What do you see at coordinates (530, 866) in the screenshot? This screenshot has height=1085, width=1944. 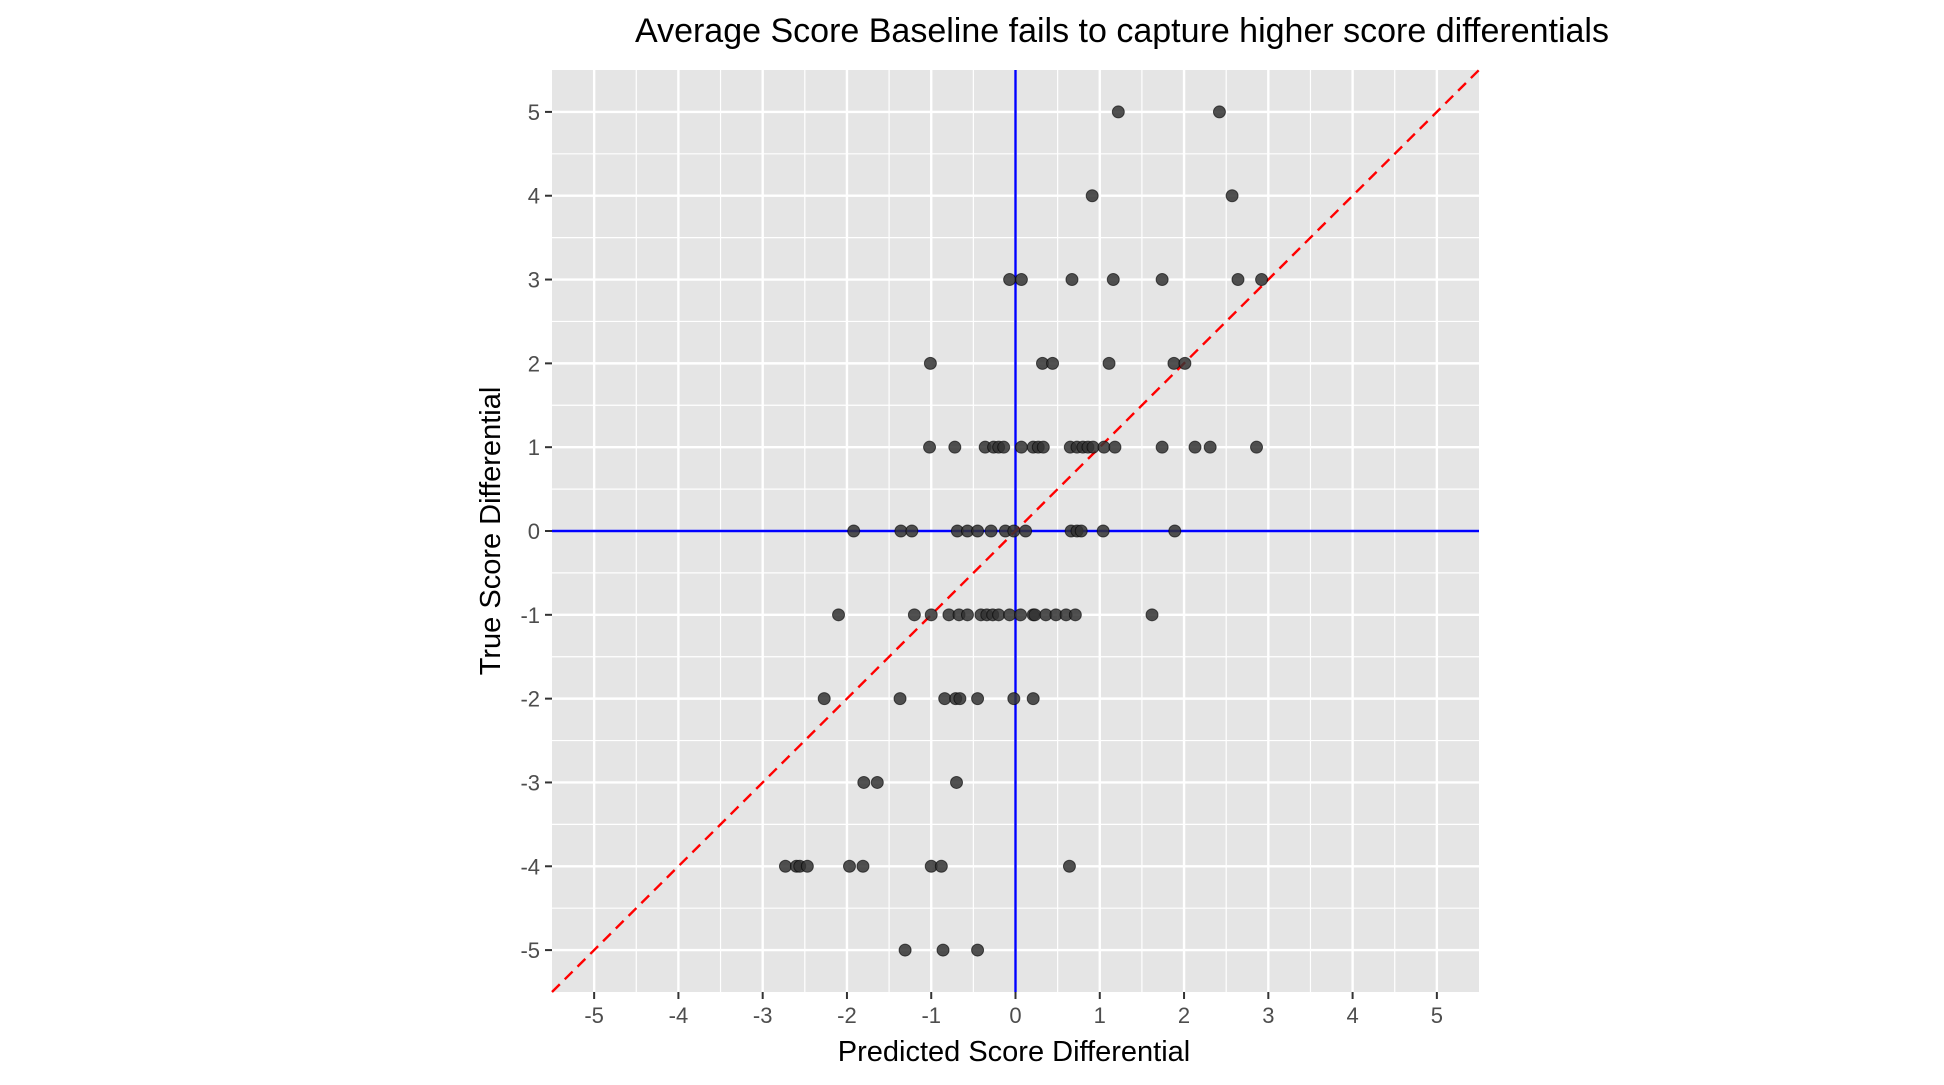 I see `y-tick-label: -4` at bounding box center [530, 866].